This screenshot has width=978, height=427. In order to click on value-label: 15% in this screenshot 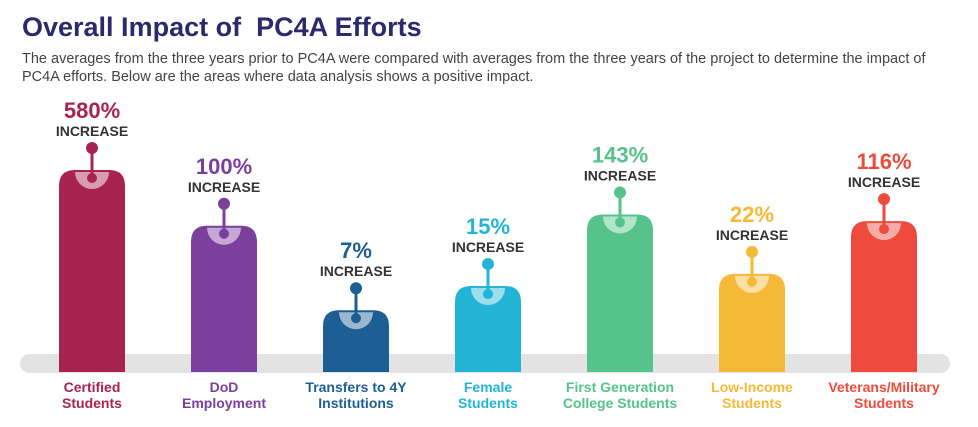, I will do `click(488, 226)`.